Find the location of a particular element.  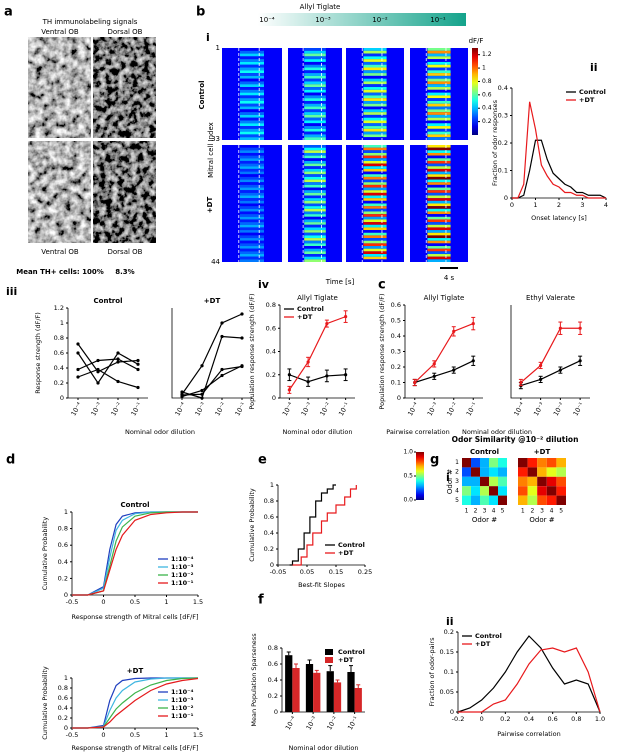

bar is located at coordinates (358, 700).